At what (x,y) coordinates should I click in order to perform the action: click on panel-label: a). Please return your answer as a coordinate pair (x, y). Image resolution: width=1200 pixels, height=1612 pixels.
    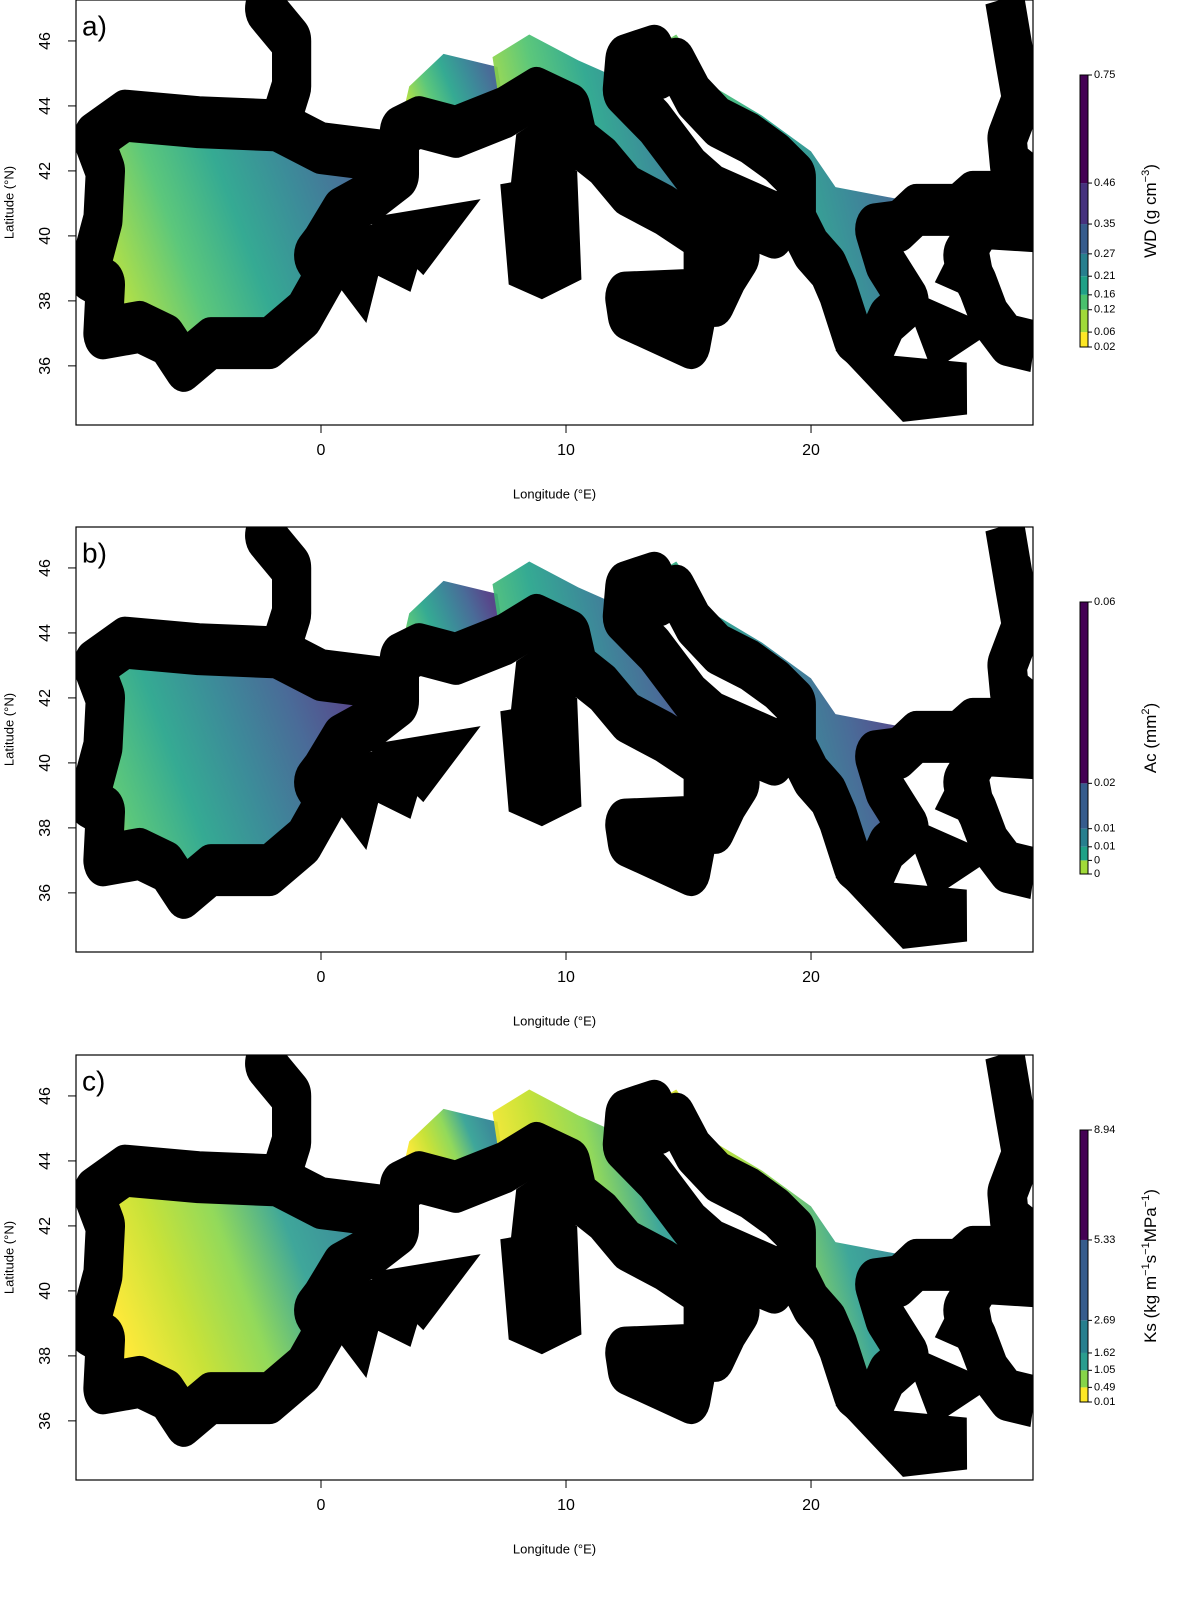
    Looking at the image, I should click on (94, 25).